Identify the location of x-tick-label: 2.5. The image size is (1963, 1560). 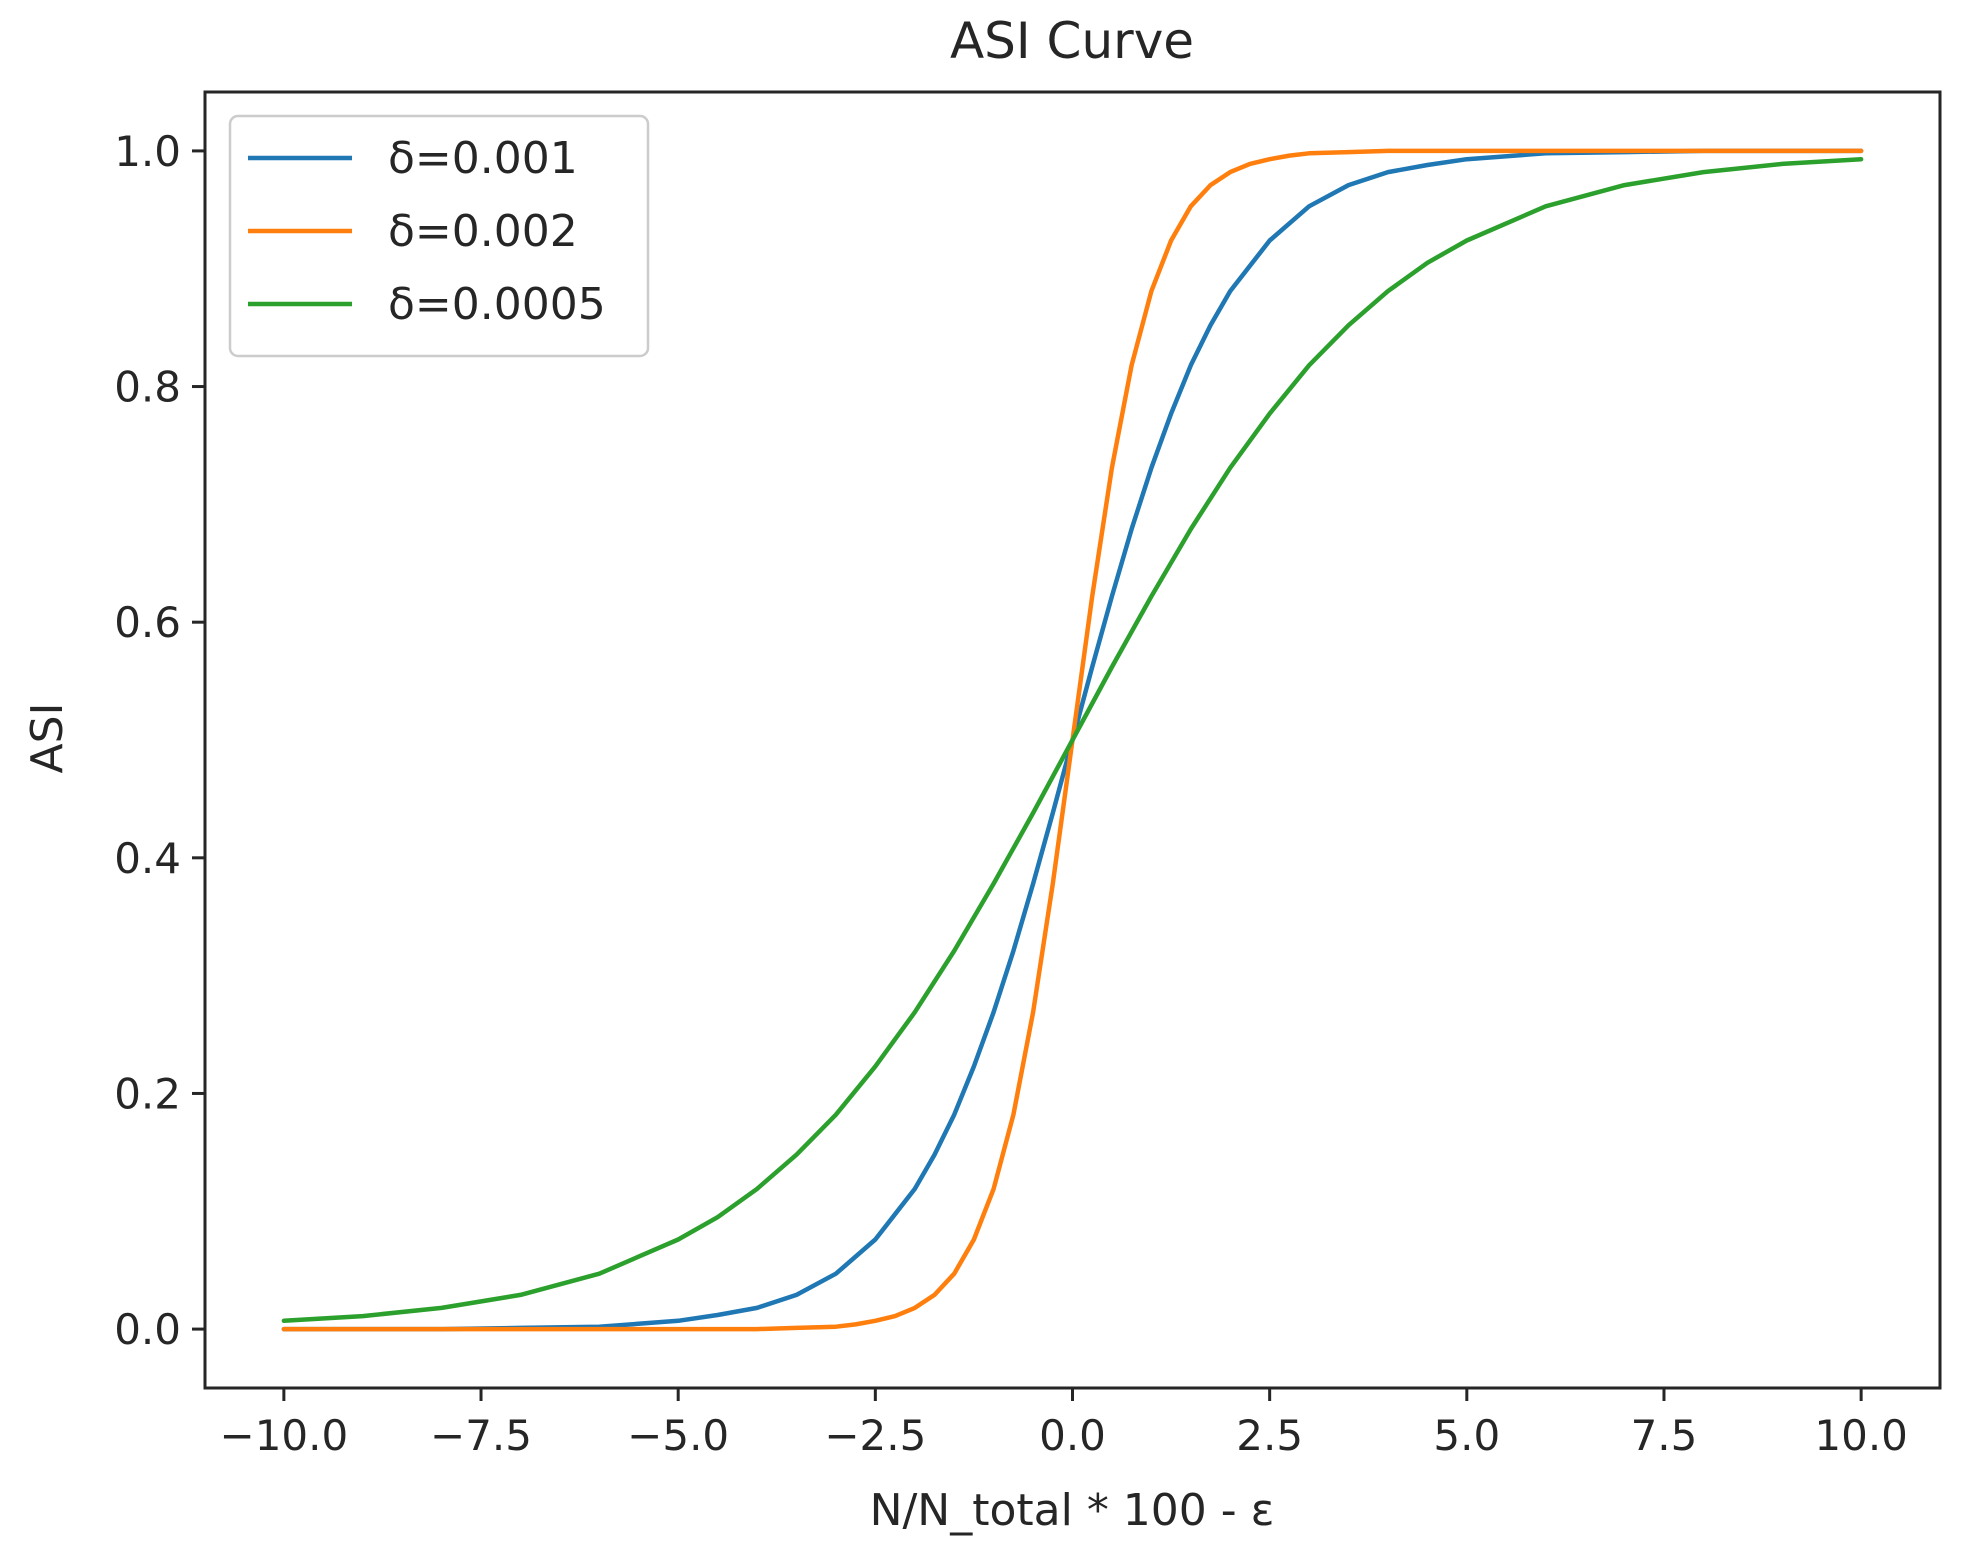
(1269, 1435).